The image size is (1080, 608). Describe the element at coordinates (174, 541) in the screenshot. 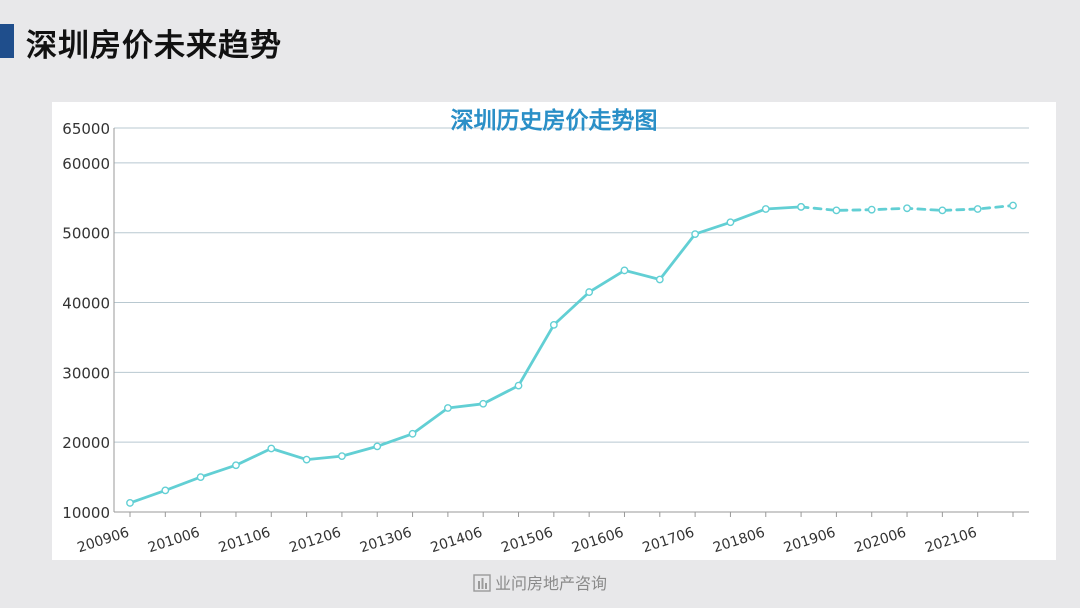

I see `x-tick-label: 201006` at that location.